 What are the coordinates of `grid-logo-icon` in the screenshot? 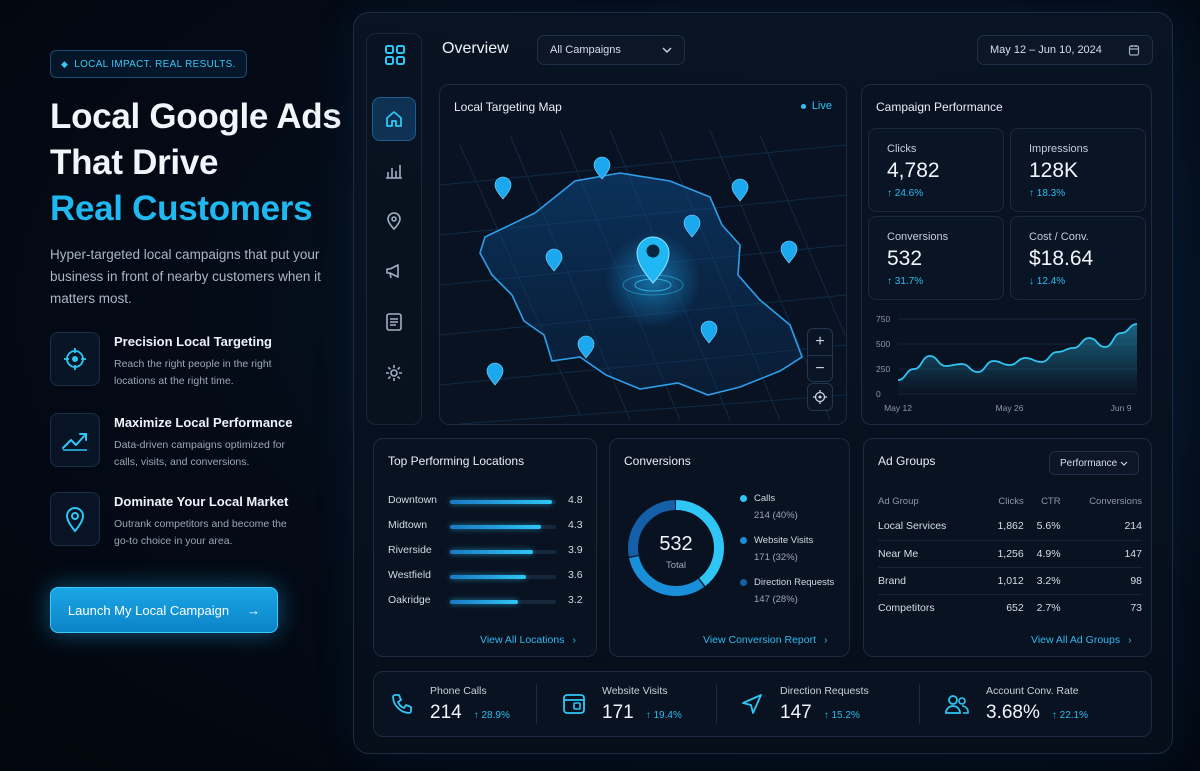 It's located at (395, 55).